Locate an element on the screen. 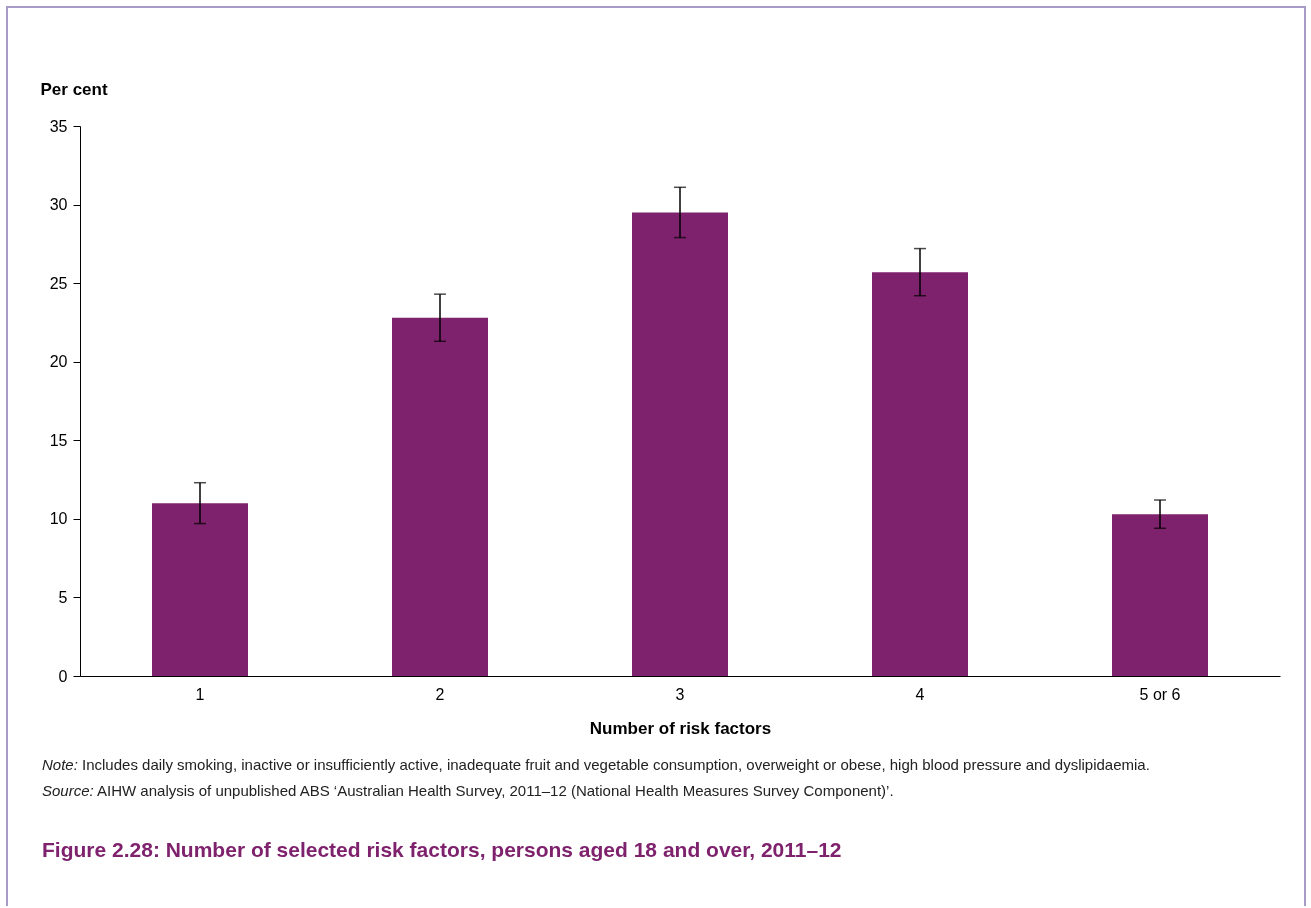  text: Note: Includes daily smoking, inactive or insufficiently active, inadequate fruit and vegetable consumption, overweight or obese, high blood pressure and dyslipidaemia. is located at coordinates (596, 765).